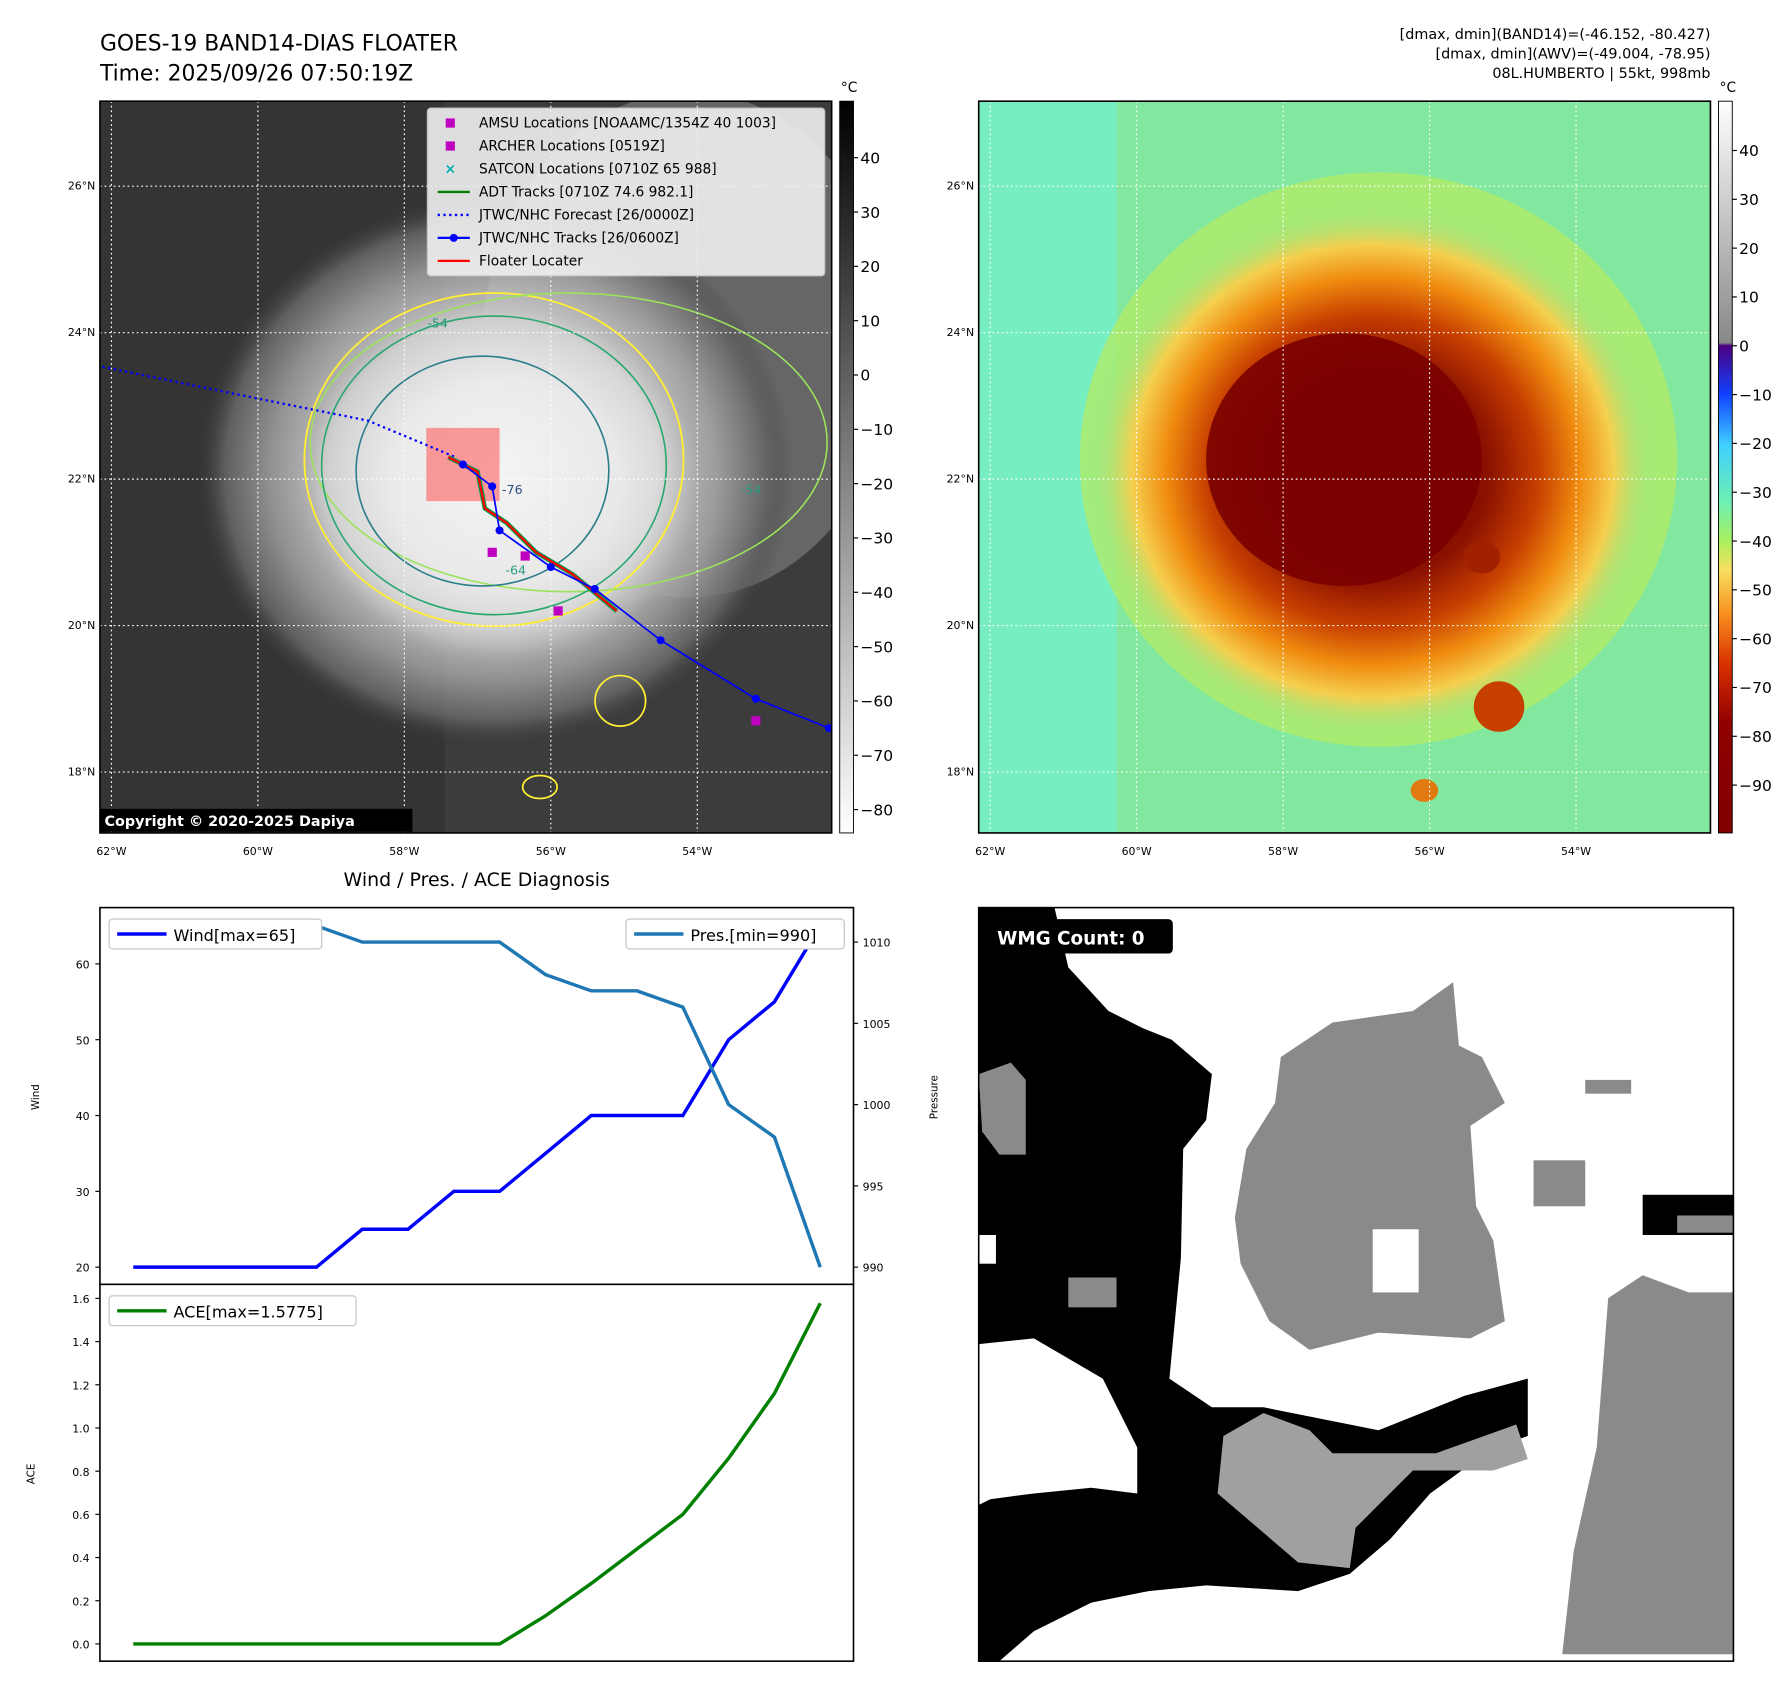  What do you see at coordinates (1058, 1421) in the screenshot?
I see `wmg-region-white` at bounding box center [1058, 1421].